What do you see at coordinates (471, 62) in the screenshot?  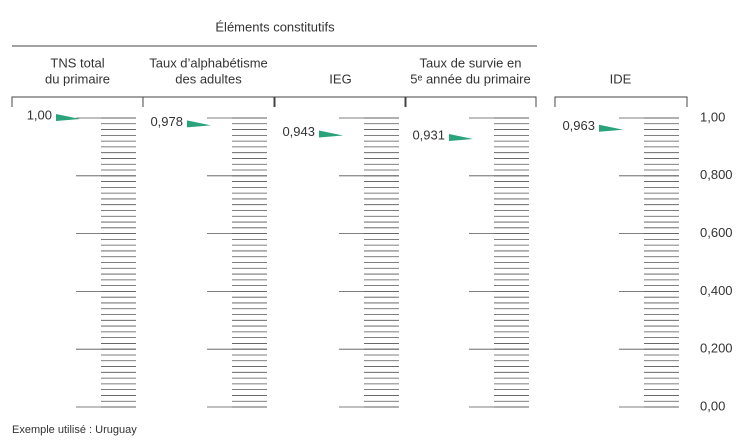 I see `column-header: Taux de survie en` at bounding box center [471, 62].